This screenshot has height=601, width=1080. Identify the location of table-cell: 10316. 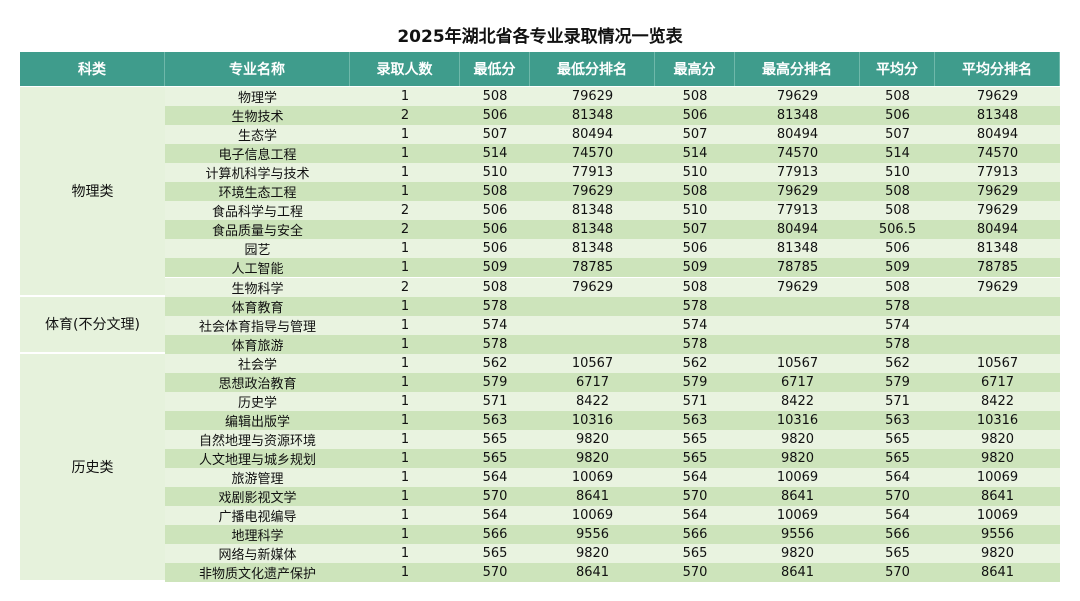
(592, 420).